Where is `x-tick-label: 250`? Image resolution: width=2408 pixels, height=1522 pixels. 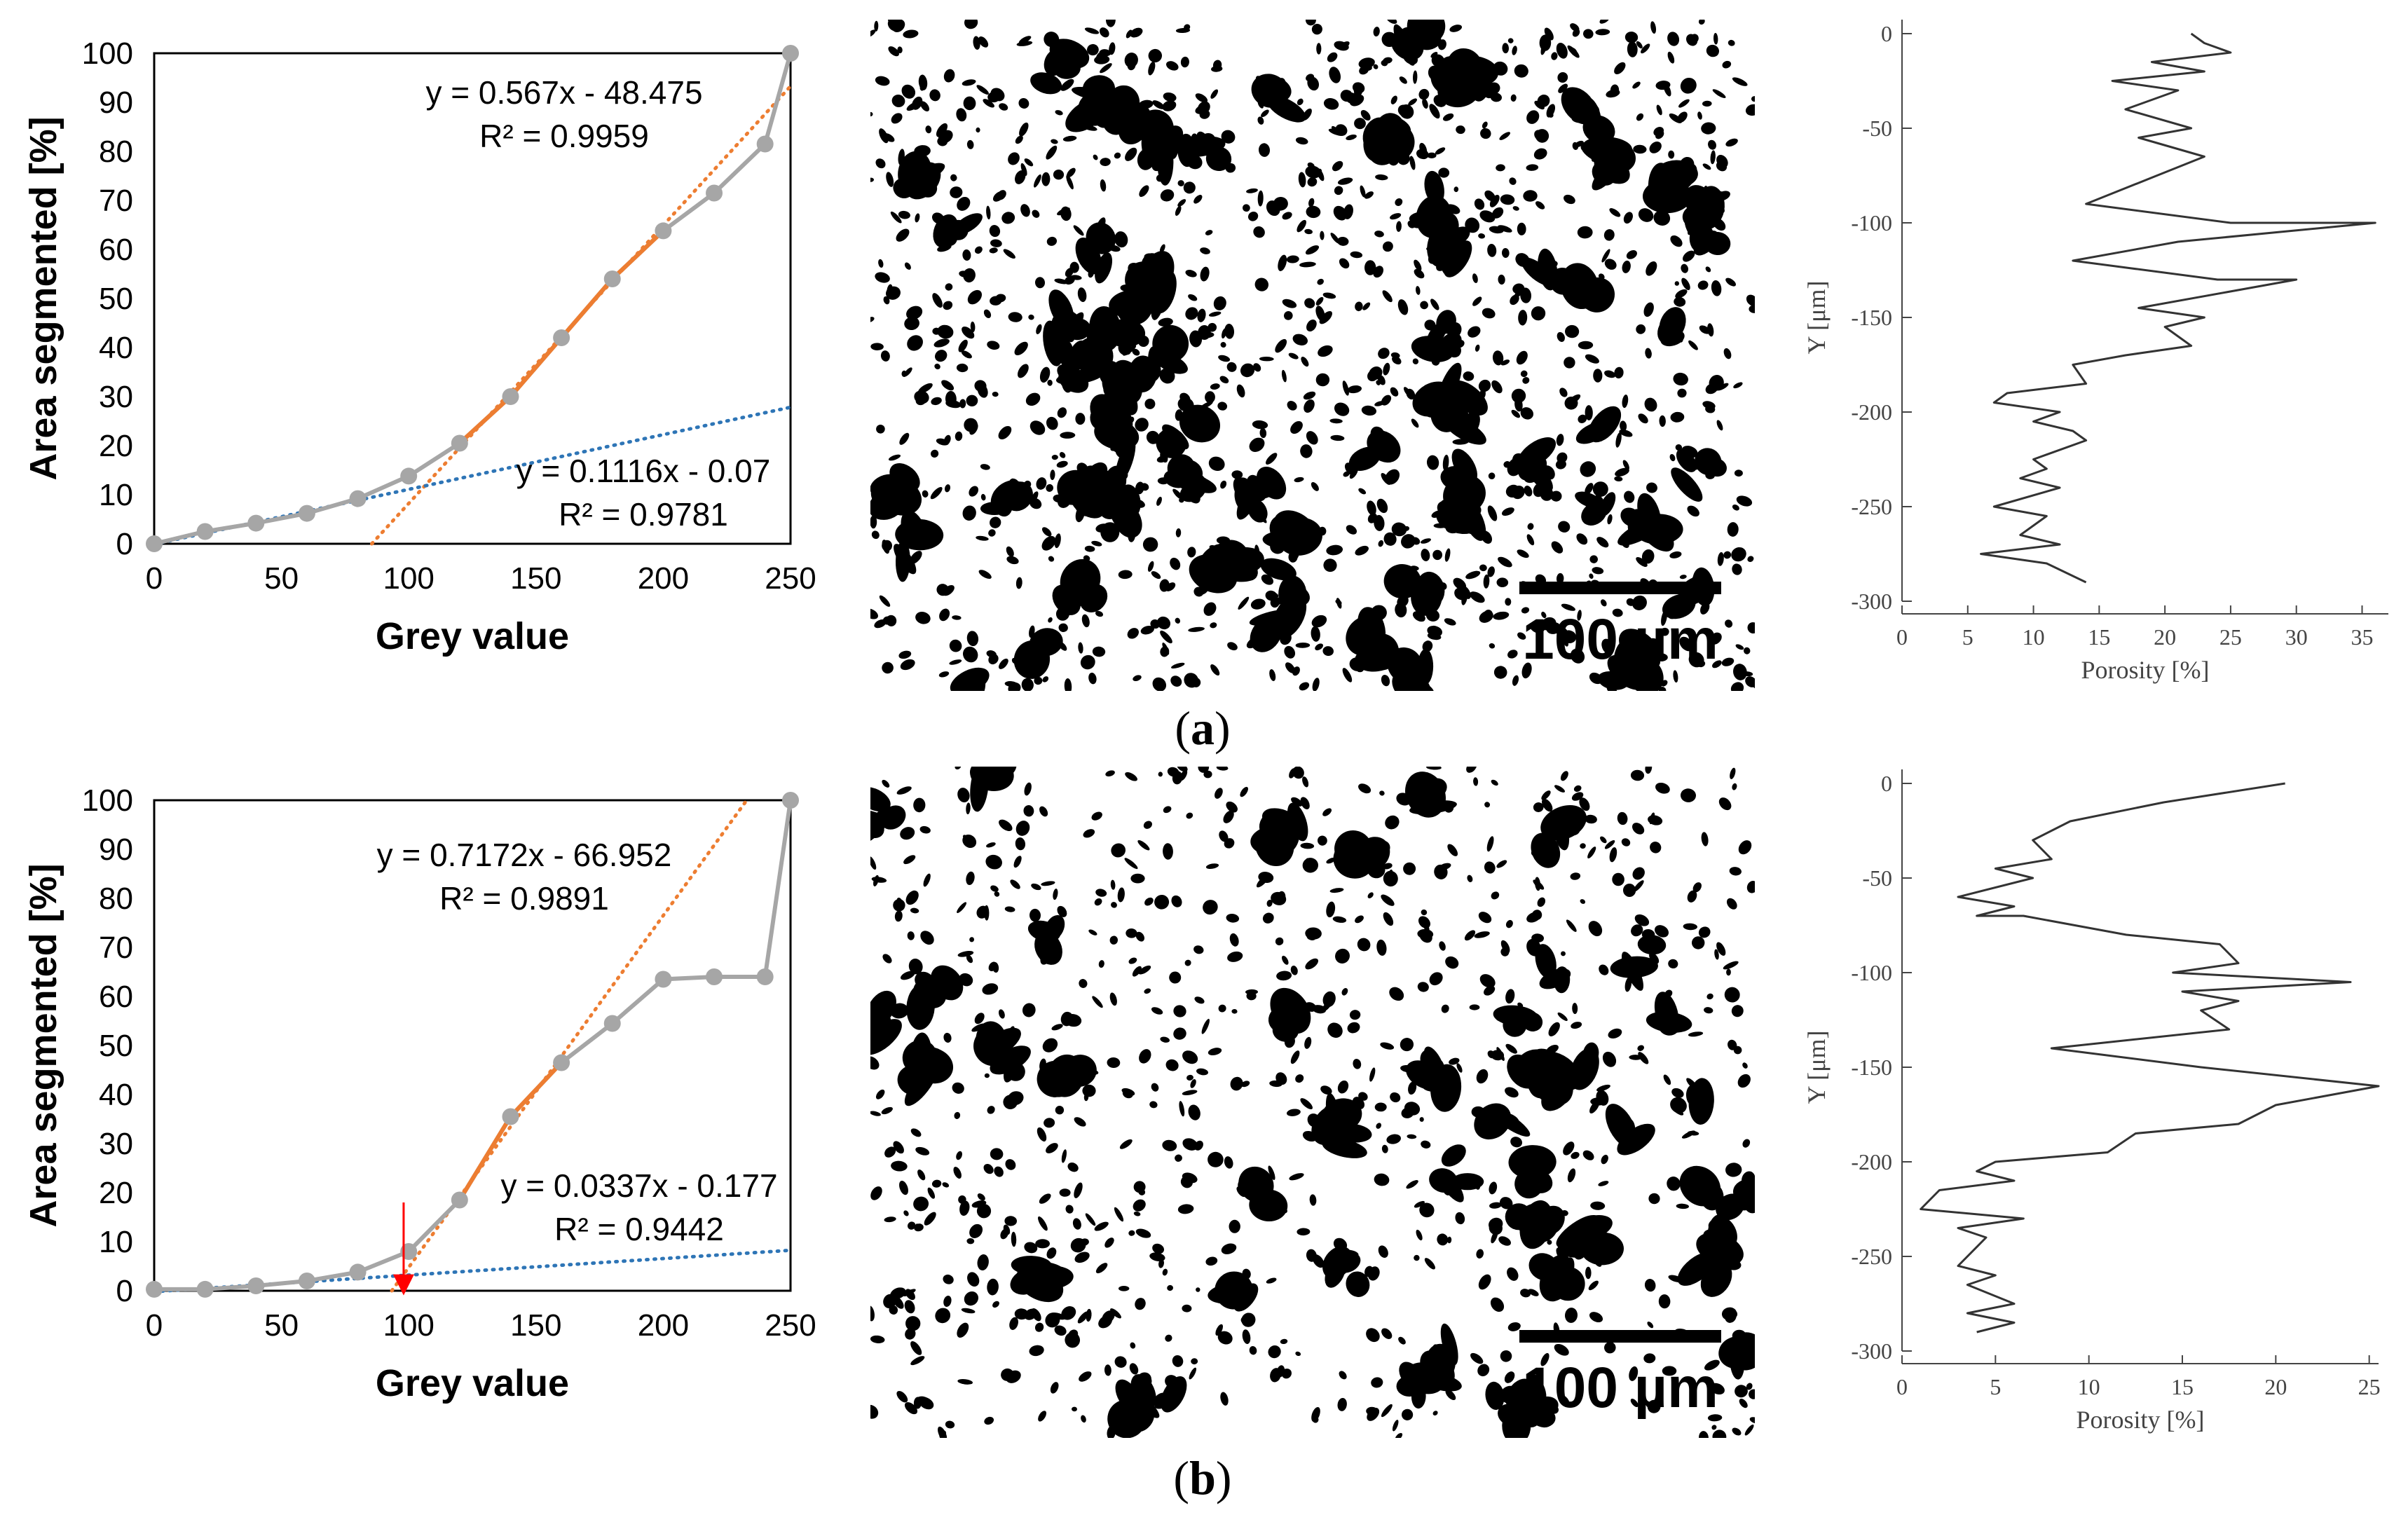
x-tick-label: 250 is located at coordinates (790, 1325).